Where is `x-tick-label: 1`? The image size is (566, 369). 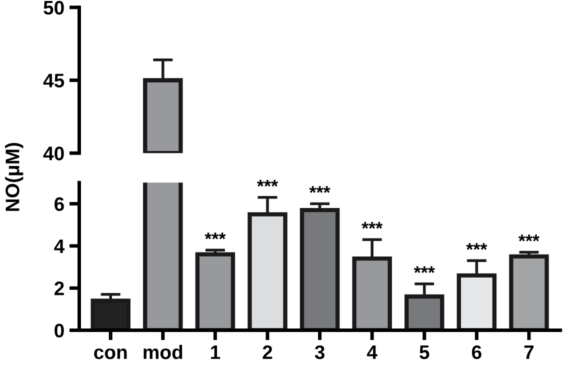
x-tick-label: 1 is located at coordinates (215, 352).